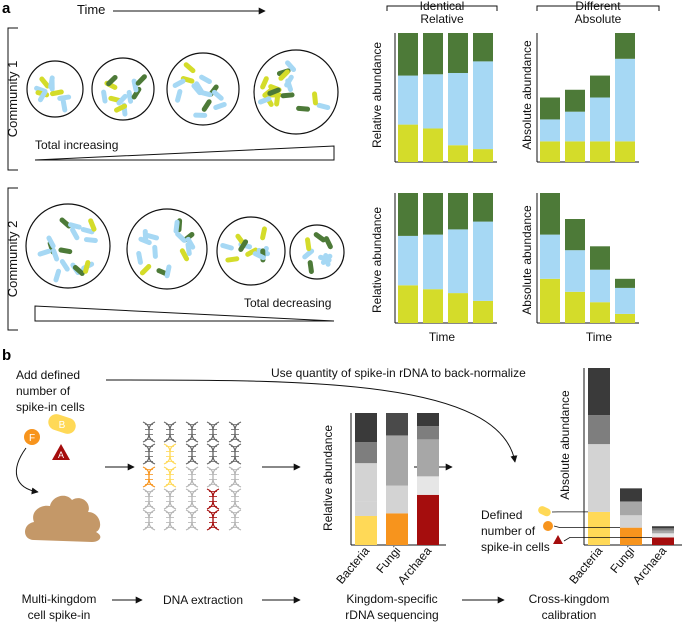  Describe the element at coordinates (388, 560) in the screenshot. I see `b_relative-tick-Fungi: Fungi` at that location.